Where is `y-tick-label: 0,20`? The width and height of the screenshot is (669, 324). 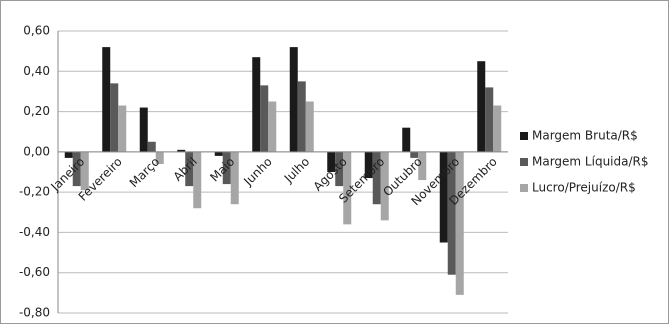
y-tick-label: 0,20 is located at coordinates (36, 111).